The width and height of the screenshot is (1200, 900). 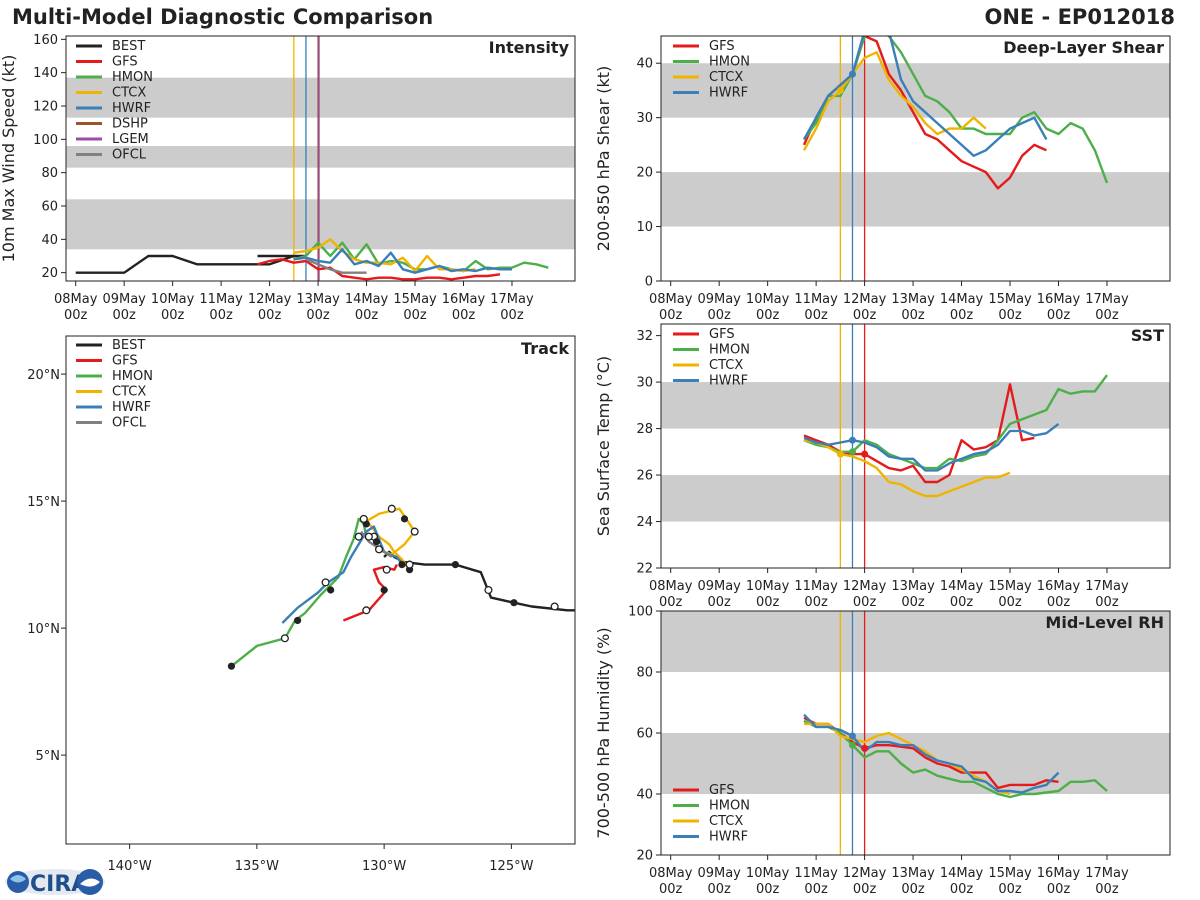 What do you see at coordinates (644, 522) in the screenshot?
I see `y-tick-label: 24` at bounding box center [644, 522].